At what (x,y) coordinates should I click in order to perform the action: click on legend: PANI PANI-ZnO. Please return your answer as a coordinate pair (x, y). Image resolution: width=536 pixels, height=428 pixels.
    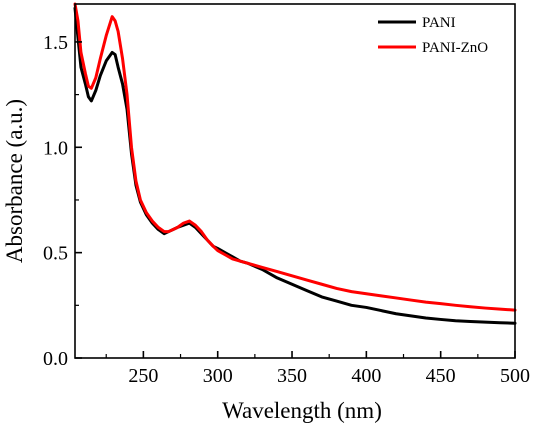
    Looking at the image, I should click on (433, 35).